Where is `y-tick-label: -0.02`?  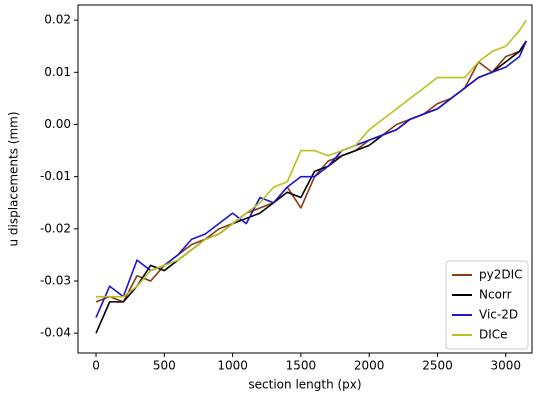
y-tick-label: -0.02 is located at coordinates (55, 228).